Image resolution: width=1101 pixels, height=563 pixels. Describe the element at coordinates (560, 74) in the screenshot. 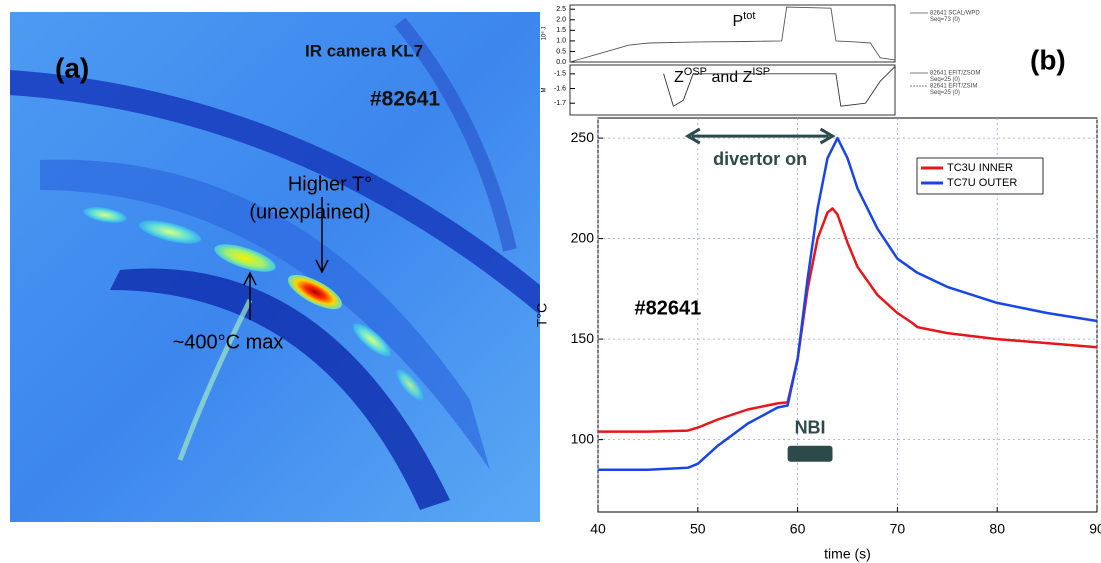

I see `y-tick-label: -1.5` at that location.